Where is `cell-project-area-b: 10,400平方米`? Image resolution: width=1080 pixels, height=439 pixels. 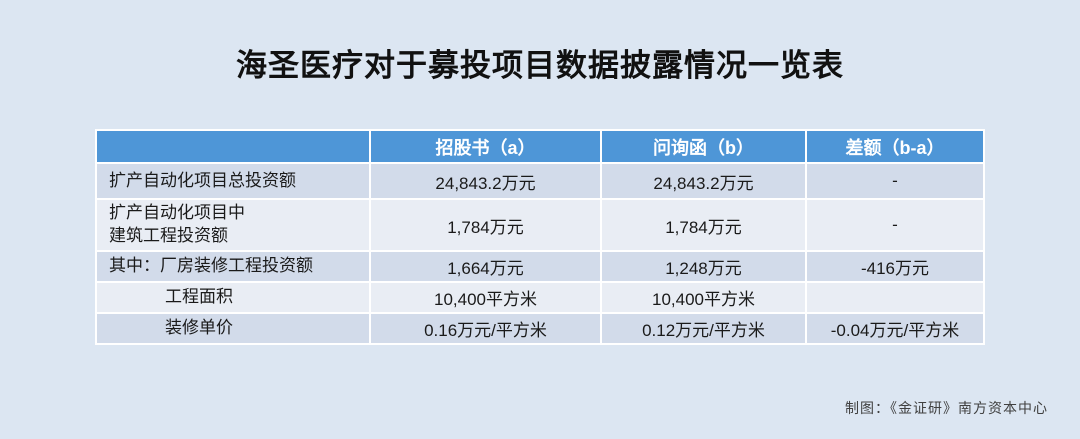 cell-project-area-b: 10,400平方米 is located at coordinates (703, 297).